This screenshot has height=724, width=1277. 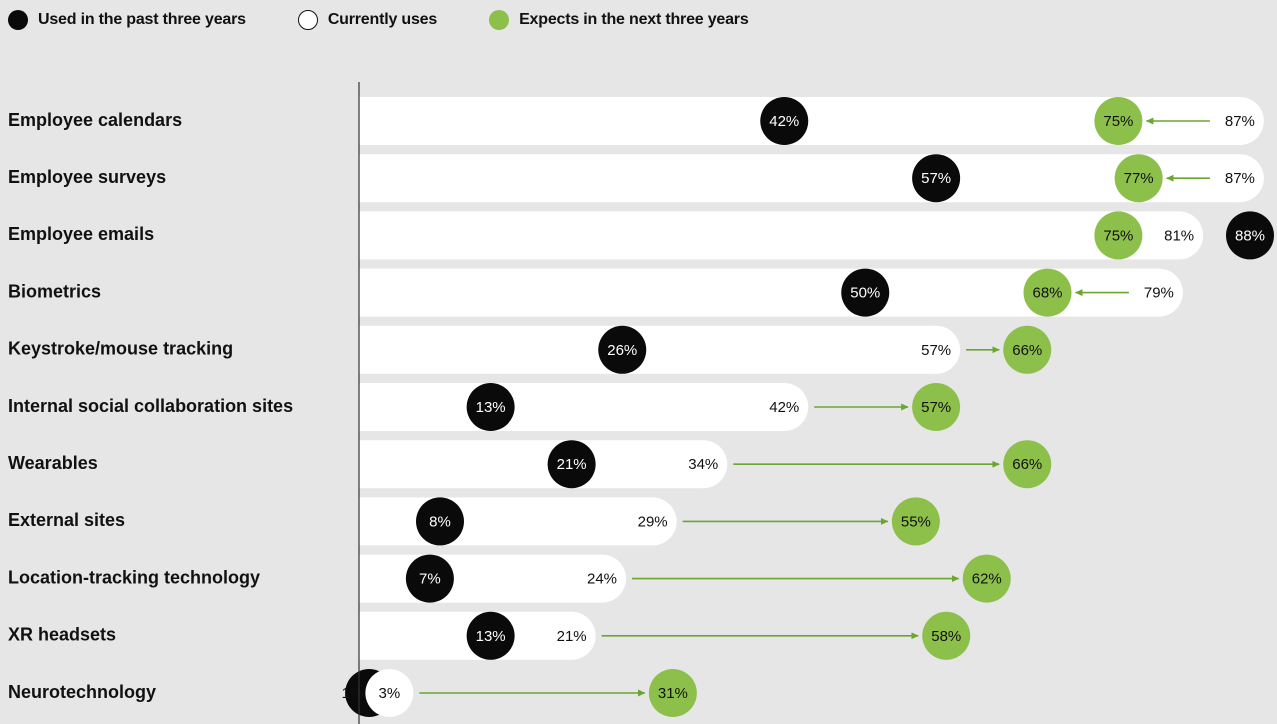 I want to click on current-value-label: 81%, so click(x=1179, y=235).